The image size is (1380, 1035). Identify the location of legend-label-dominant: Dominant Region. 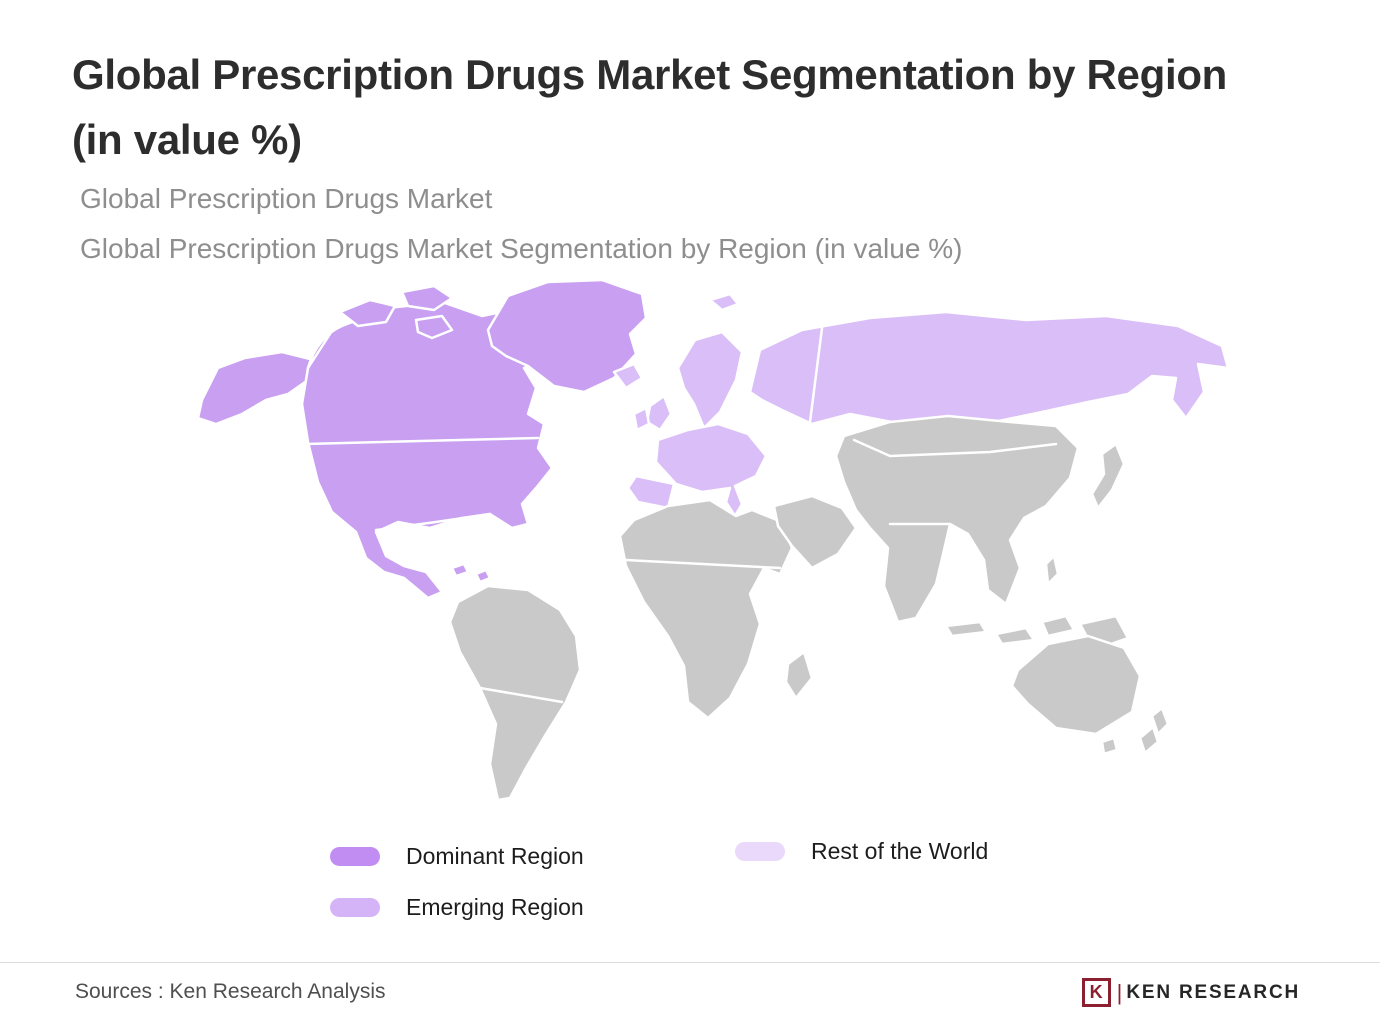
(495, 856).